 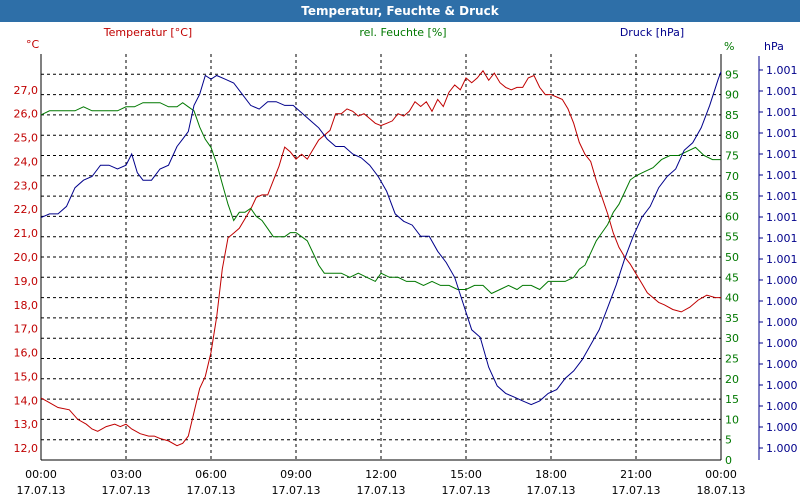 What do you see at coordinates (26, 209) in the screenshot?
I see `temperature-tick: 22,0` at bounding box center [26, 209].